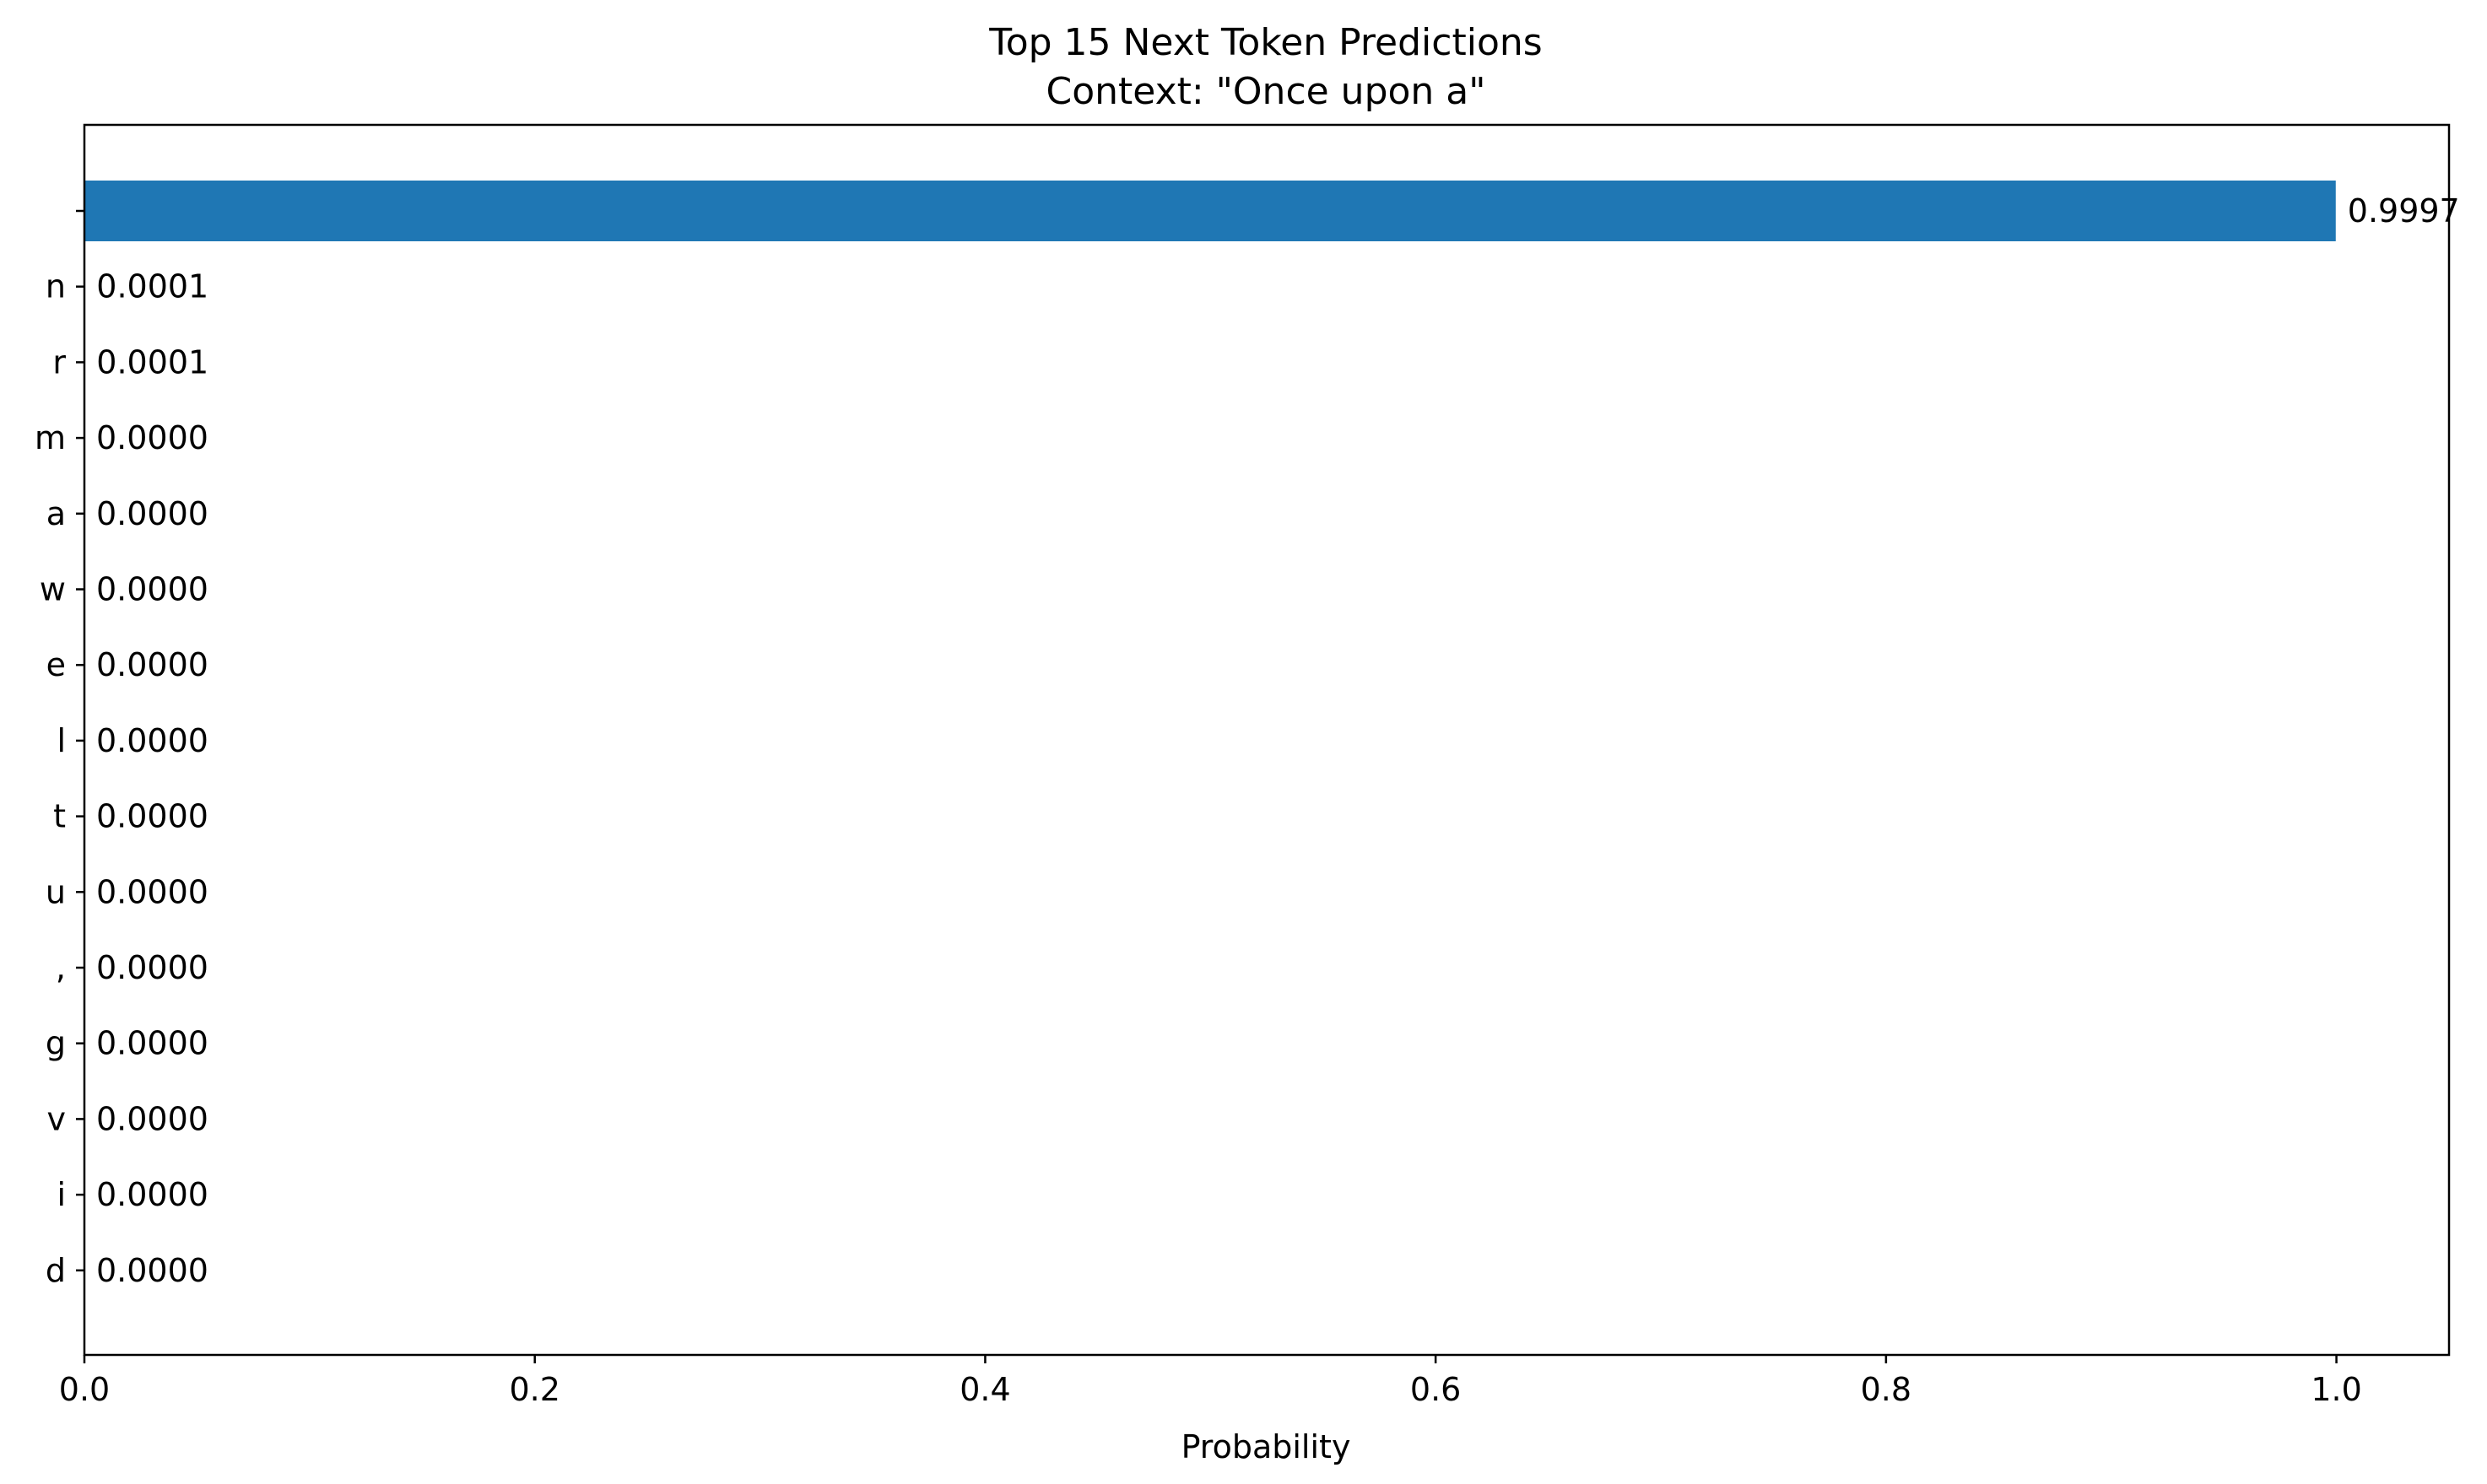 The image size is (2487, 1484). What do you see at coordinates (61, 1194) in the screenshot?
I see `y-tick-label-13: i` at bounding box center [61, 1194].